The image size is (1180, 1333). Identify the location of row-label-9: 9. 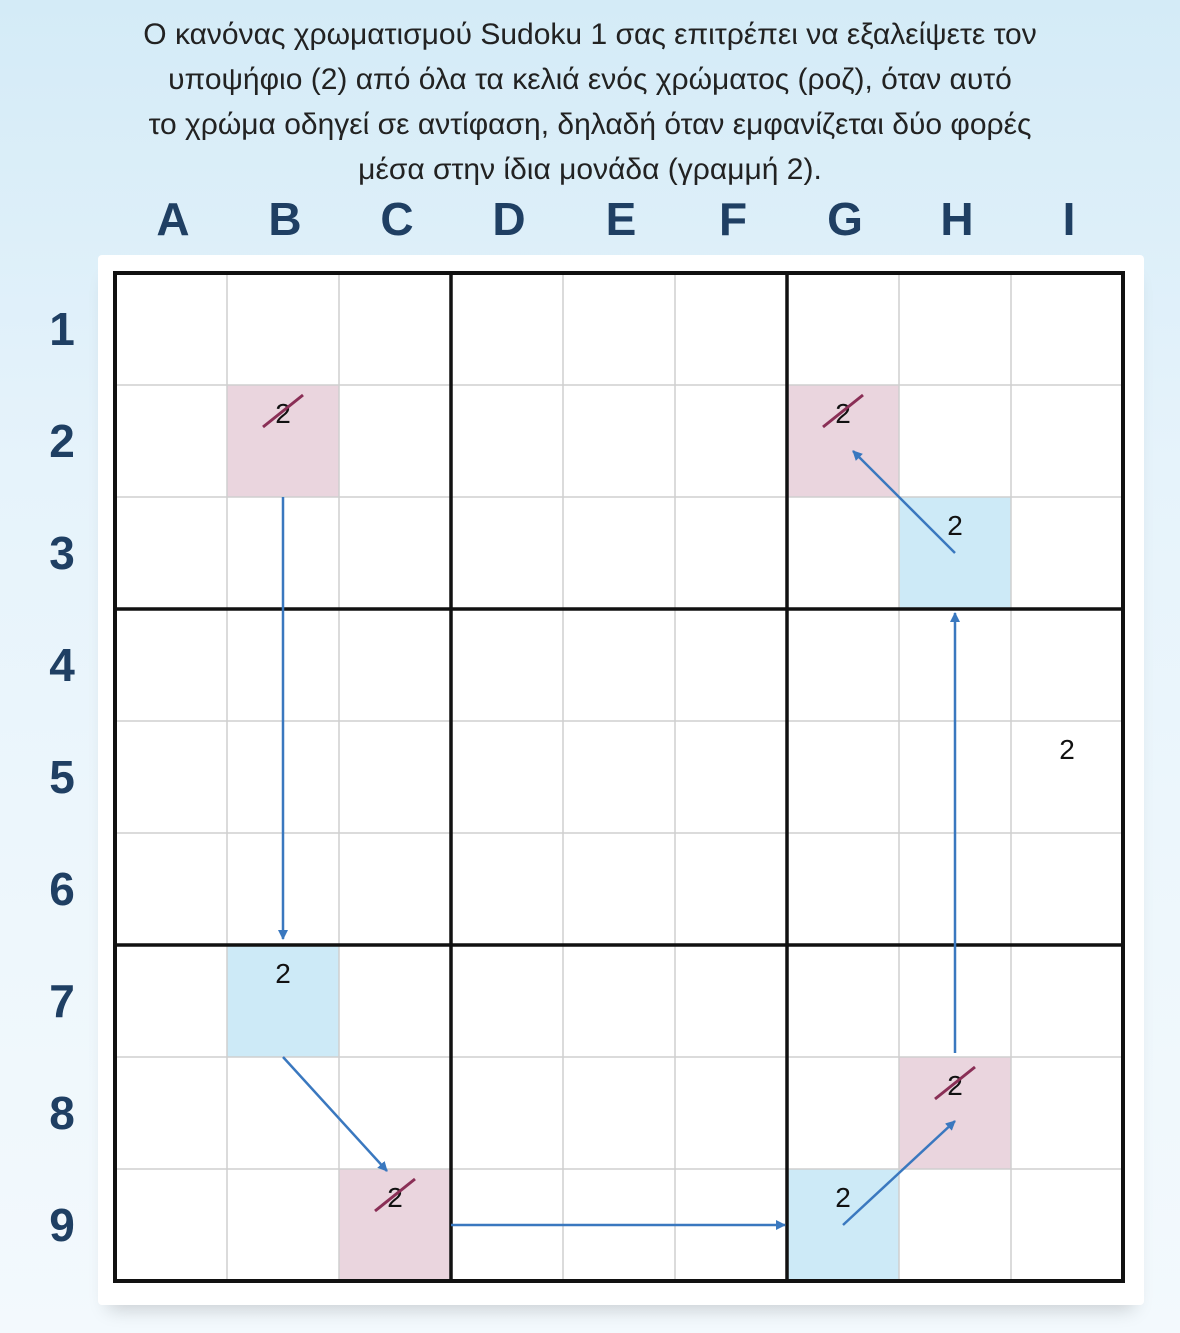
(62, 1225).